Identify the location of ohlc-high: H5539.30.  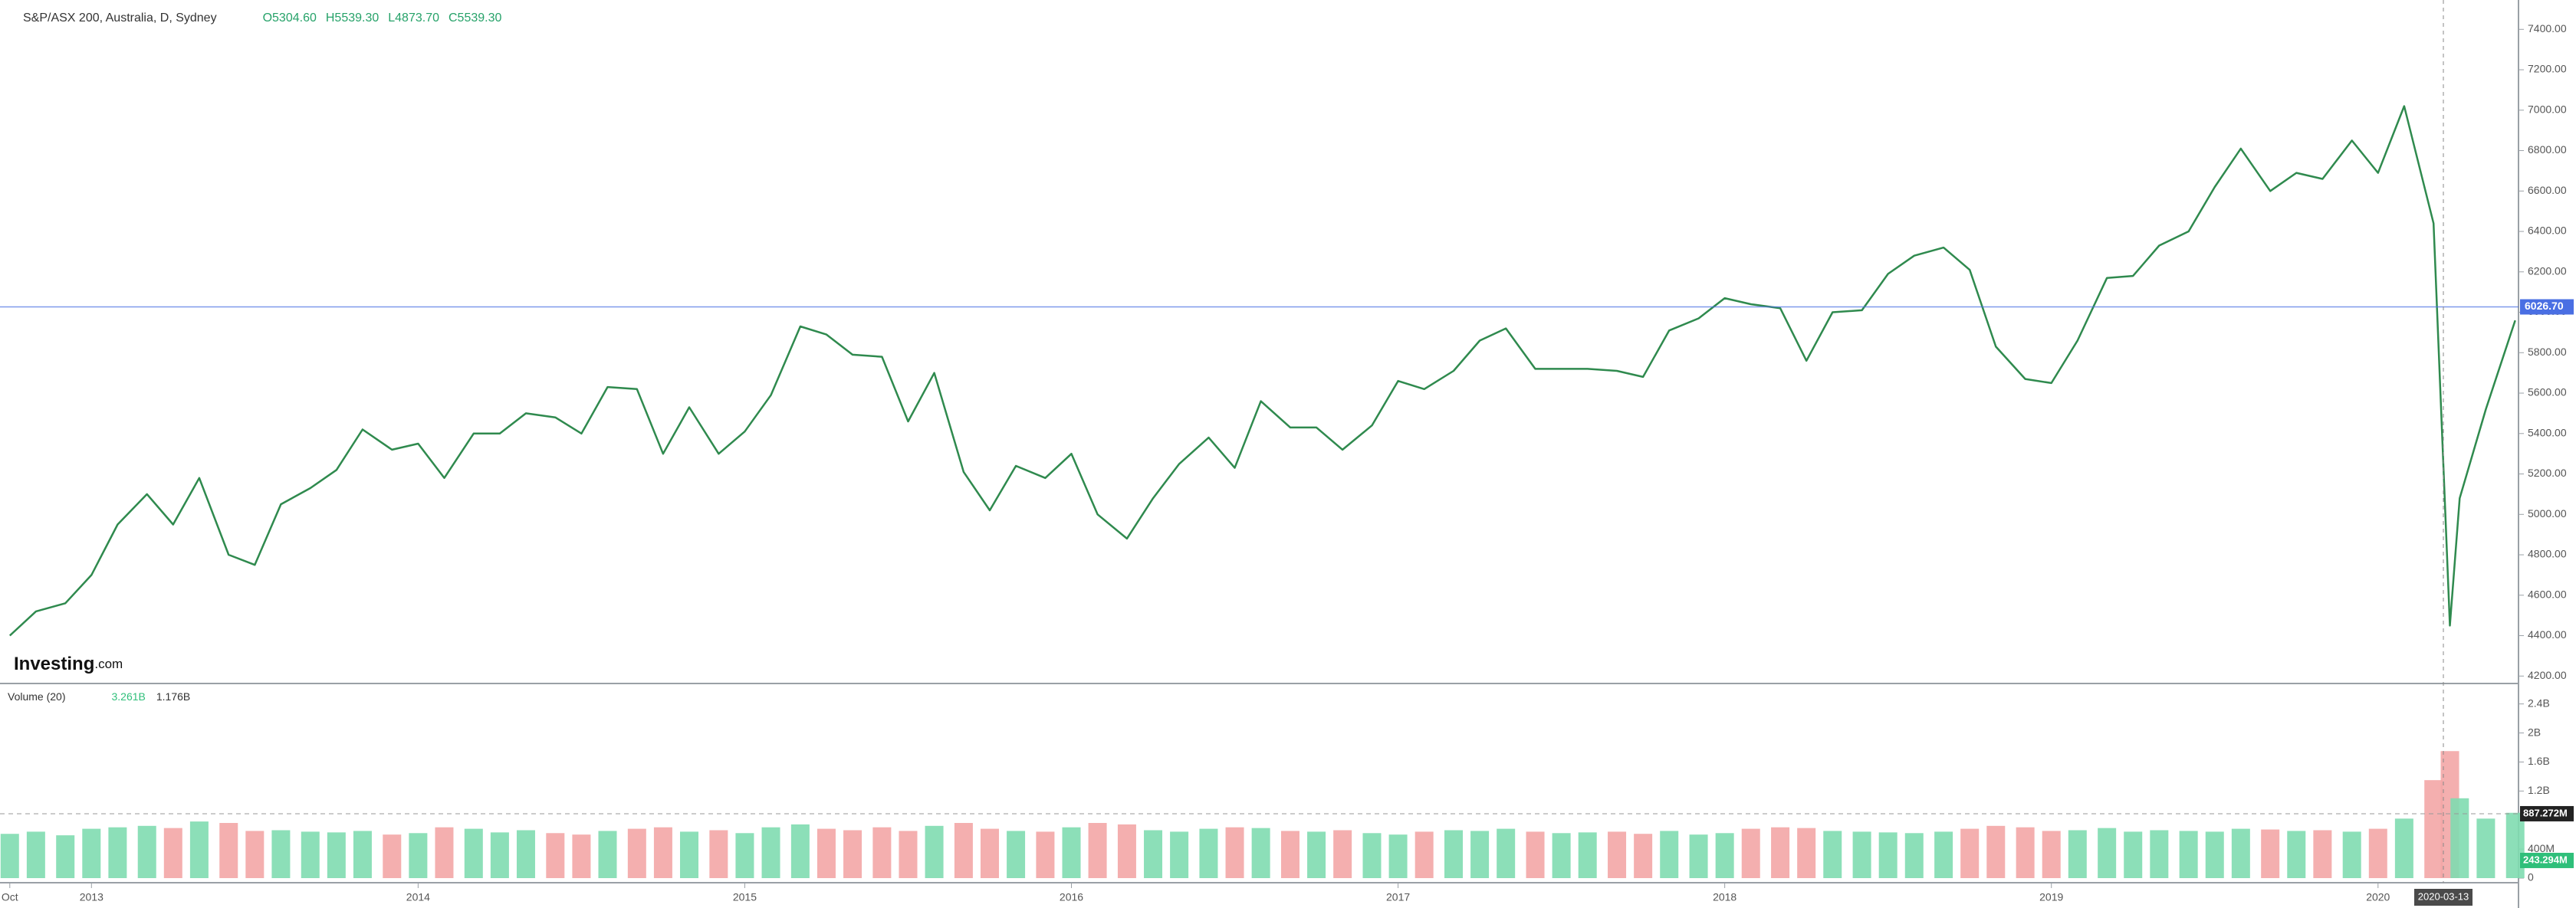
(353, 18).